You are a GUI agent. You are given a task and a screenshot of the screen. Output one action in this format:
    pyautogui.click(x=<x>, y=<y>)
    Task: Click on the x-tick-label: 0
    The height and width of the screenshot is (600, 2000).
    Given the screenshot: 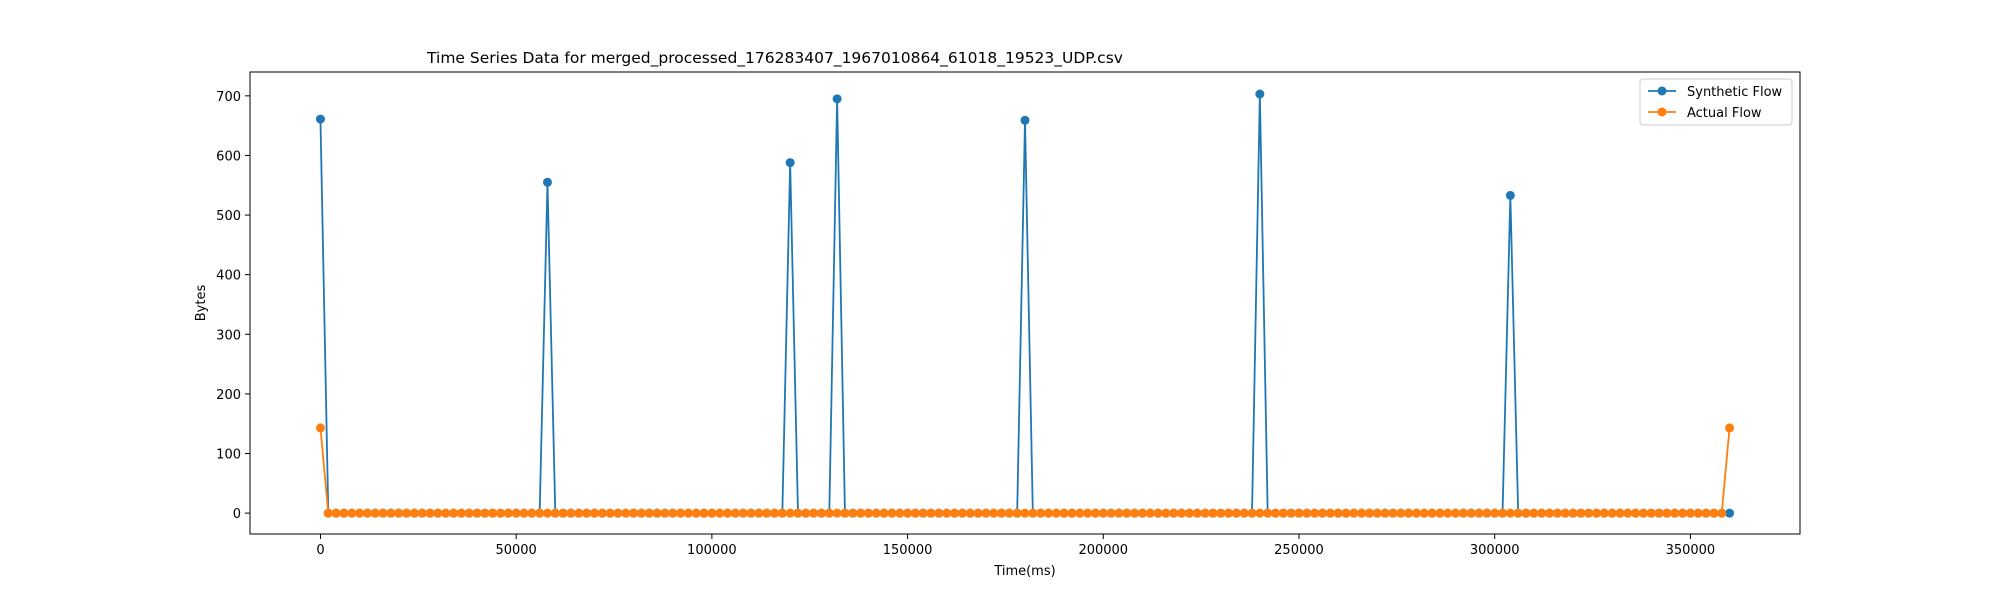 What is the action you would take?
    pyautogui.click(x=320, y=550)
    